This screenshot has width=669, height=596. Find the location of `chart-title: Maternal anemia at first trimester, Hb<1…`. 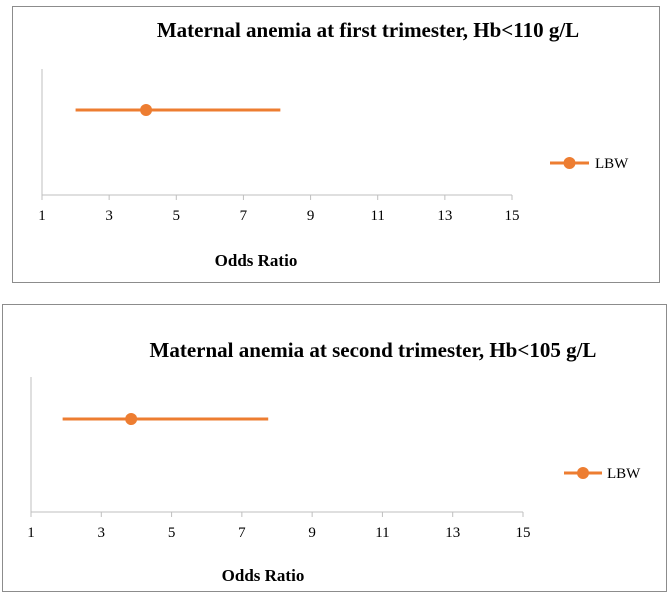

chart-title: Maternal anemia at first trimester, Hb<1… is located at coordinates (368, 30).